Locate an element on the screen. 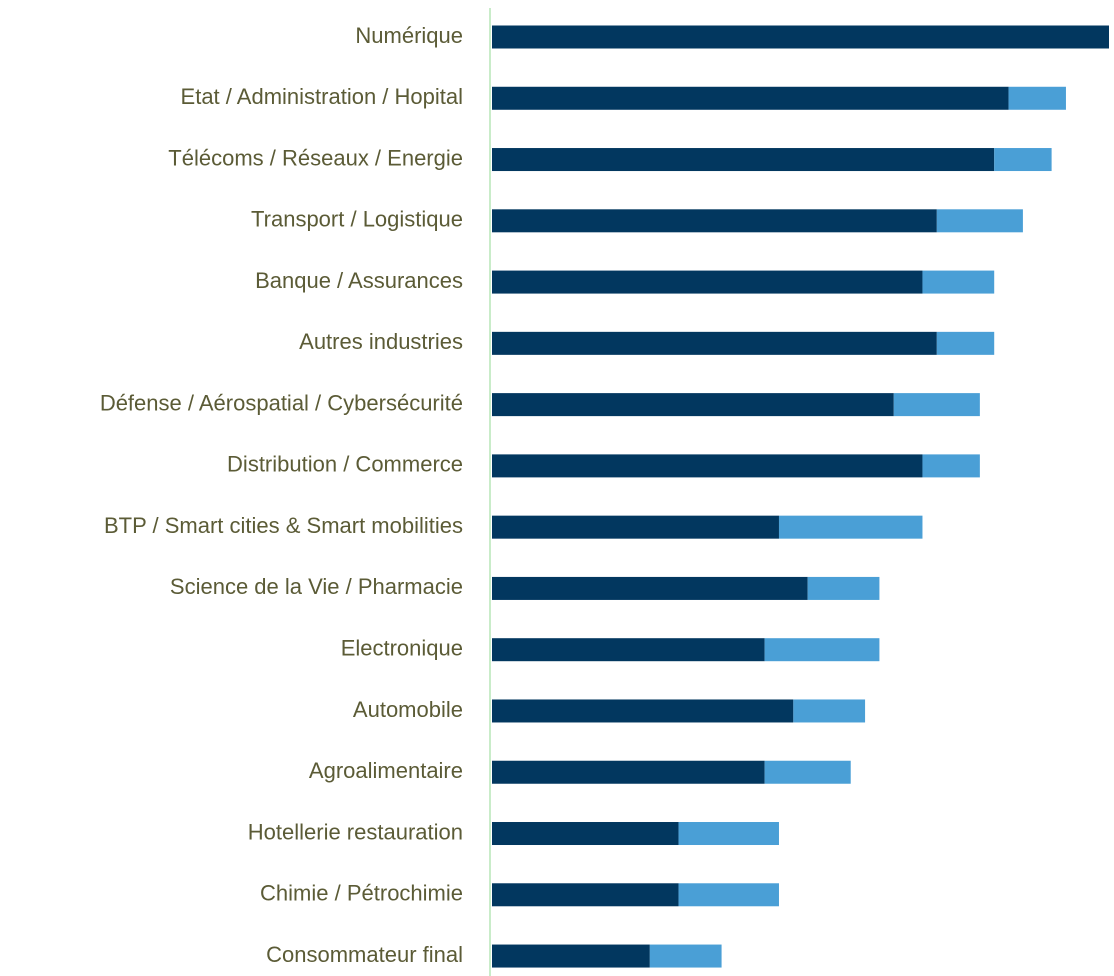 The width and height of the screenshot is (1114, 976). category-label: BTP / Smart cities & Smart mobilities is located at coordinates (283, 525).